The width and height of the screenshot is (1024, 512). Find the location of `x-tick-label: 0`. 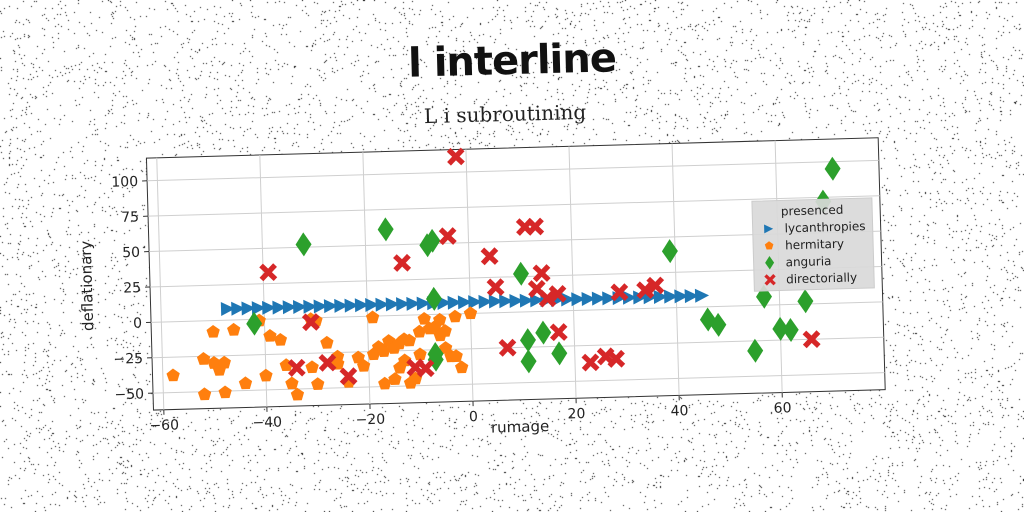

x-tick-label: 0 is located at coordinates (473, 417).